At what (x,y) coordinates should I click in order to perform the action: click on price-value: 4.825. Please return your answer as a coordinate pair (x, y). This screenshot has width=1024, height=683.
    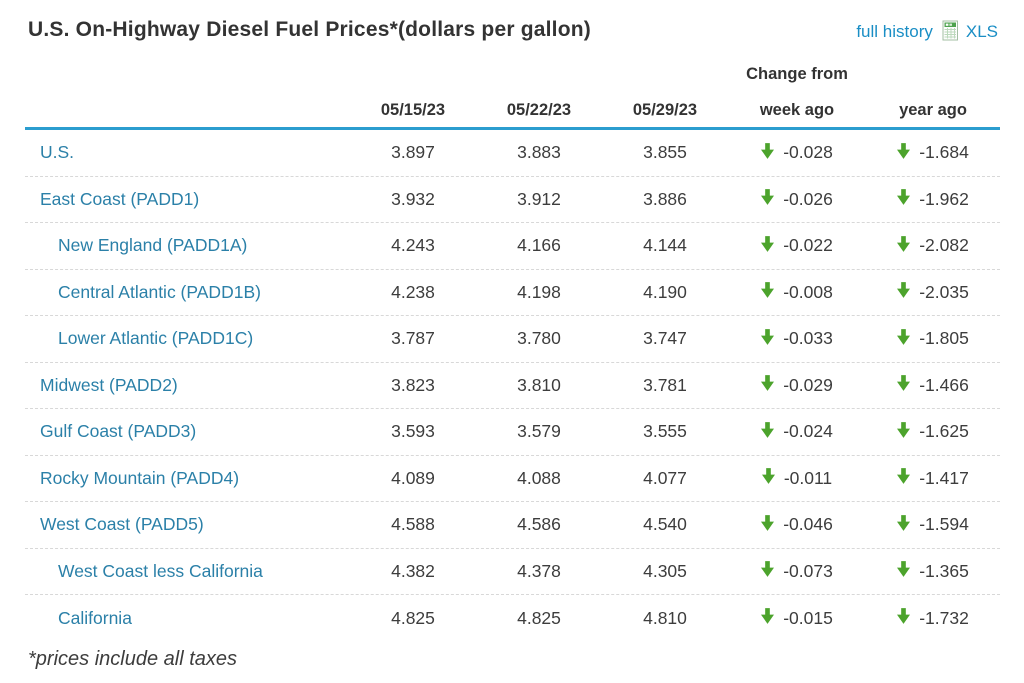
    Looking at the image, I should click on (413, 617).